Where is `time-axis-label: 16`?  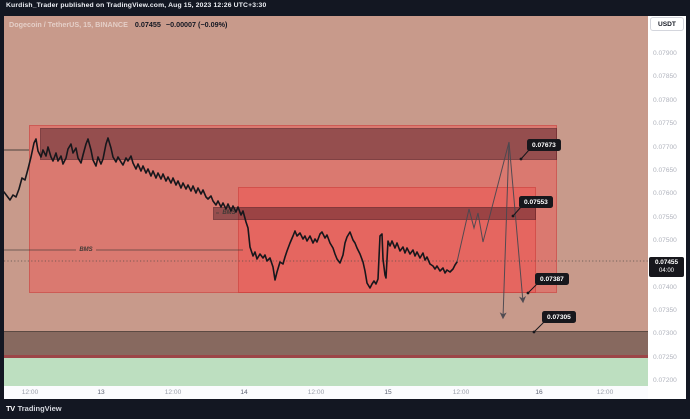
time-axis-label: 16 is located at coordinates (539, 392).